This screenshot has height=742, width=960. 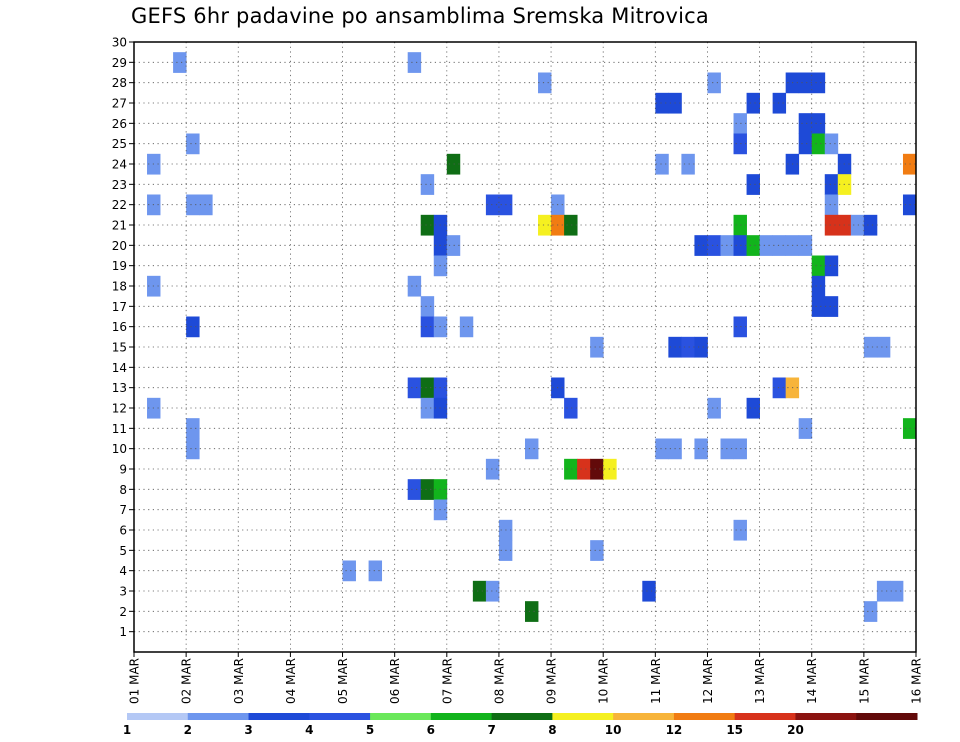 What do you see at coordinates (123, 612) in the screenshot?
I see `y-tick-label: 2` at bounding box center [123, 612].